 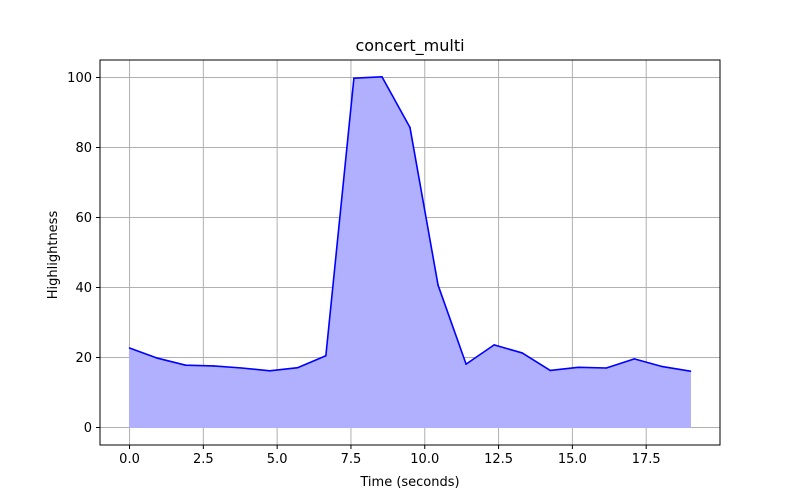 What do you see at coordinates (277, 459) in the screenshot?
I see `x-tick-label: 5.0` at bounding box center [277, 459].